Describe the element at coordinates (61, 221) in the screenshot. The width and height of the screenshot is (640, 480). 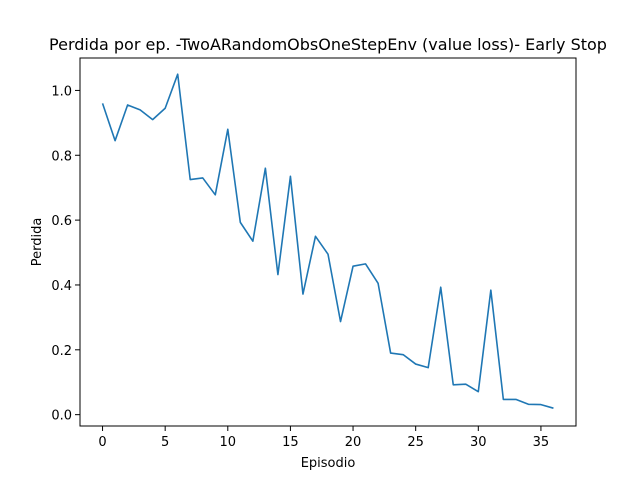
I see `y-tick-label: 0.6` at that location.